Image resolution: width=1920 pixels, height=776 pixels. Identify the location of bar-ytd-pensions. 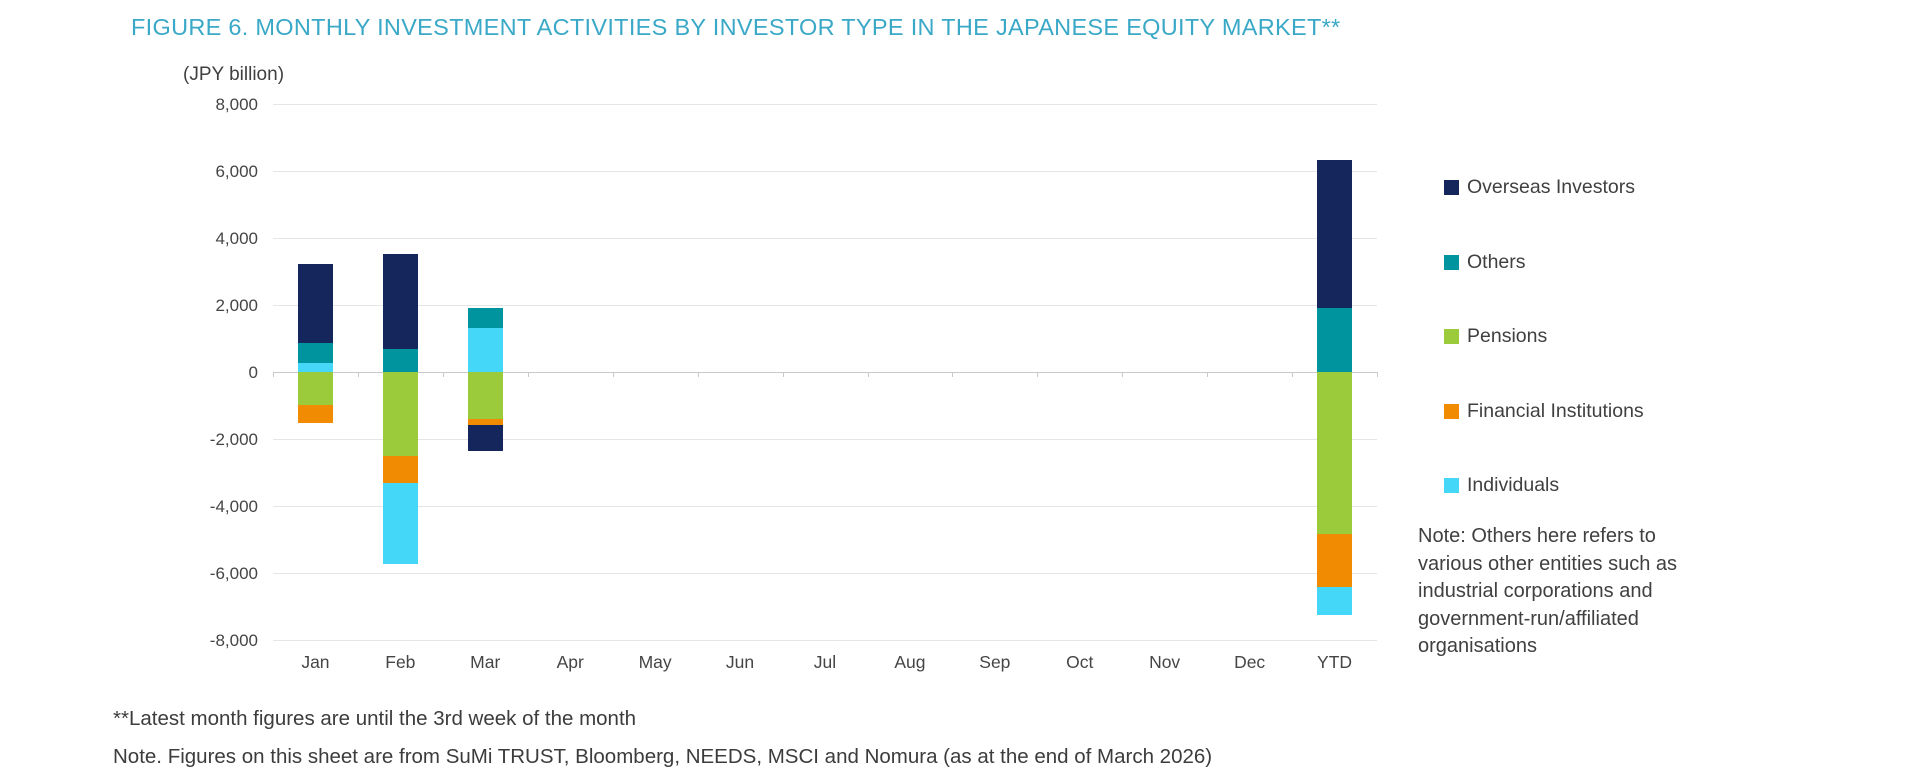
(1334, 453).